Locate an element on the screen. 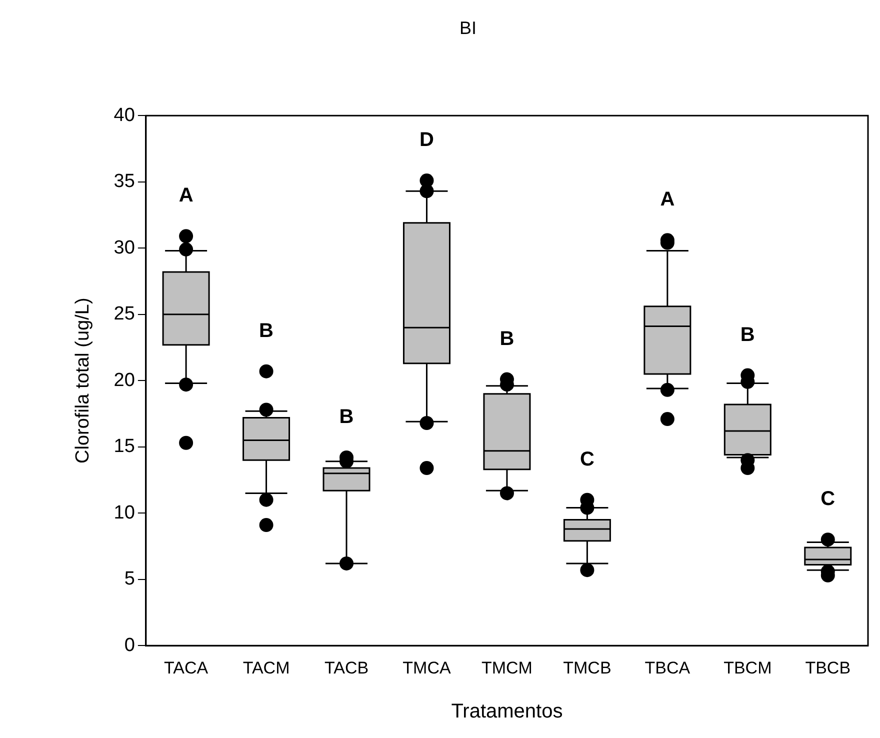  y-tick-label: 0 is located at coordinates (129, 645).